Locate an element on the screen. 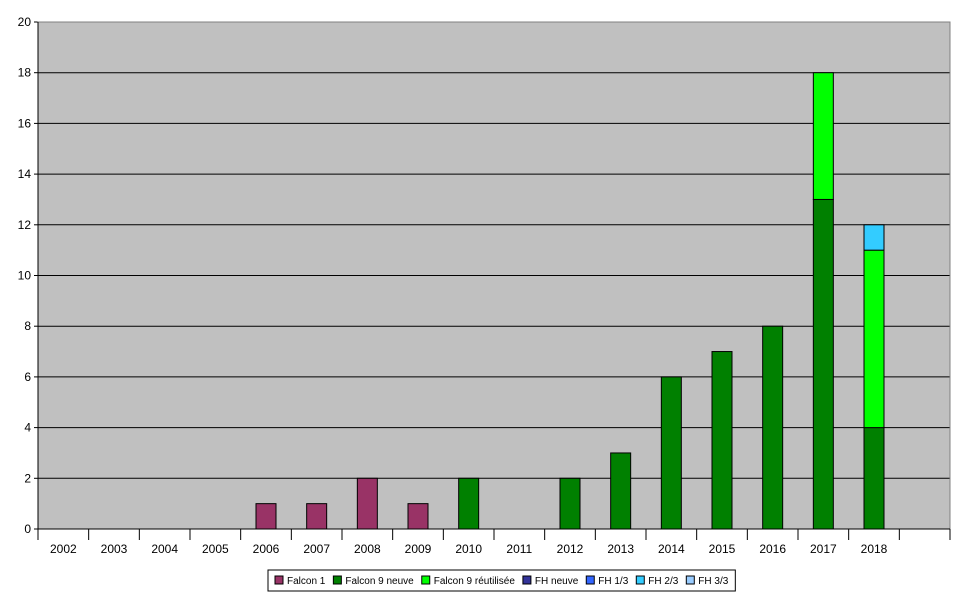 Image resolution: width=963 pixels, height=600 pixels. bar-2015-falcon-9-neuve is located at coordinates (722, 440).